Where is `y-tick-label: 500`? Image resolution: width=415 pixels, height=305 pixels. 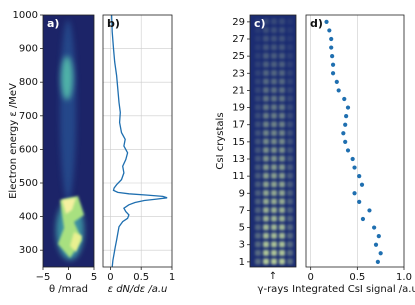 y-tick-label: 500 is located at coordinates (28, 183).